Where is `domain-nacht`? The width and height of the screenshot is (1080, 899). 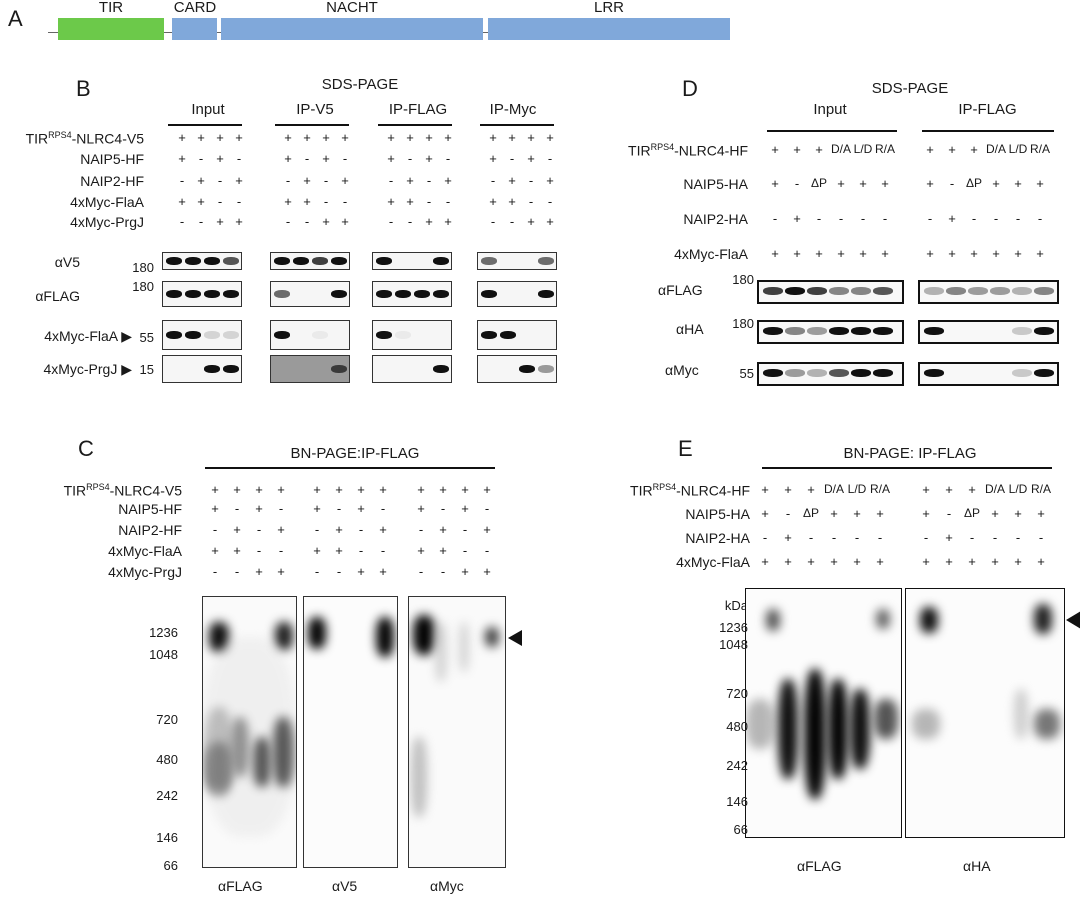
domain-nacht is located at coordinates (352, 29).